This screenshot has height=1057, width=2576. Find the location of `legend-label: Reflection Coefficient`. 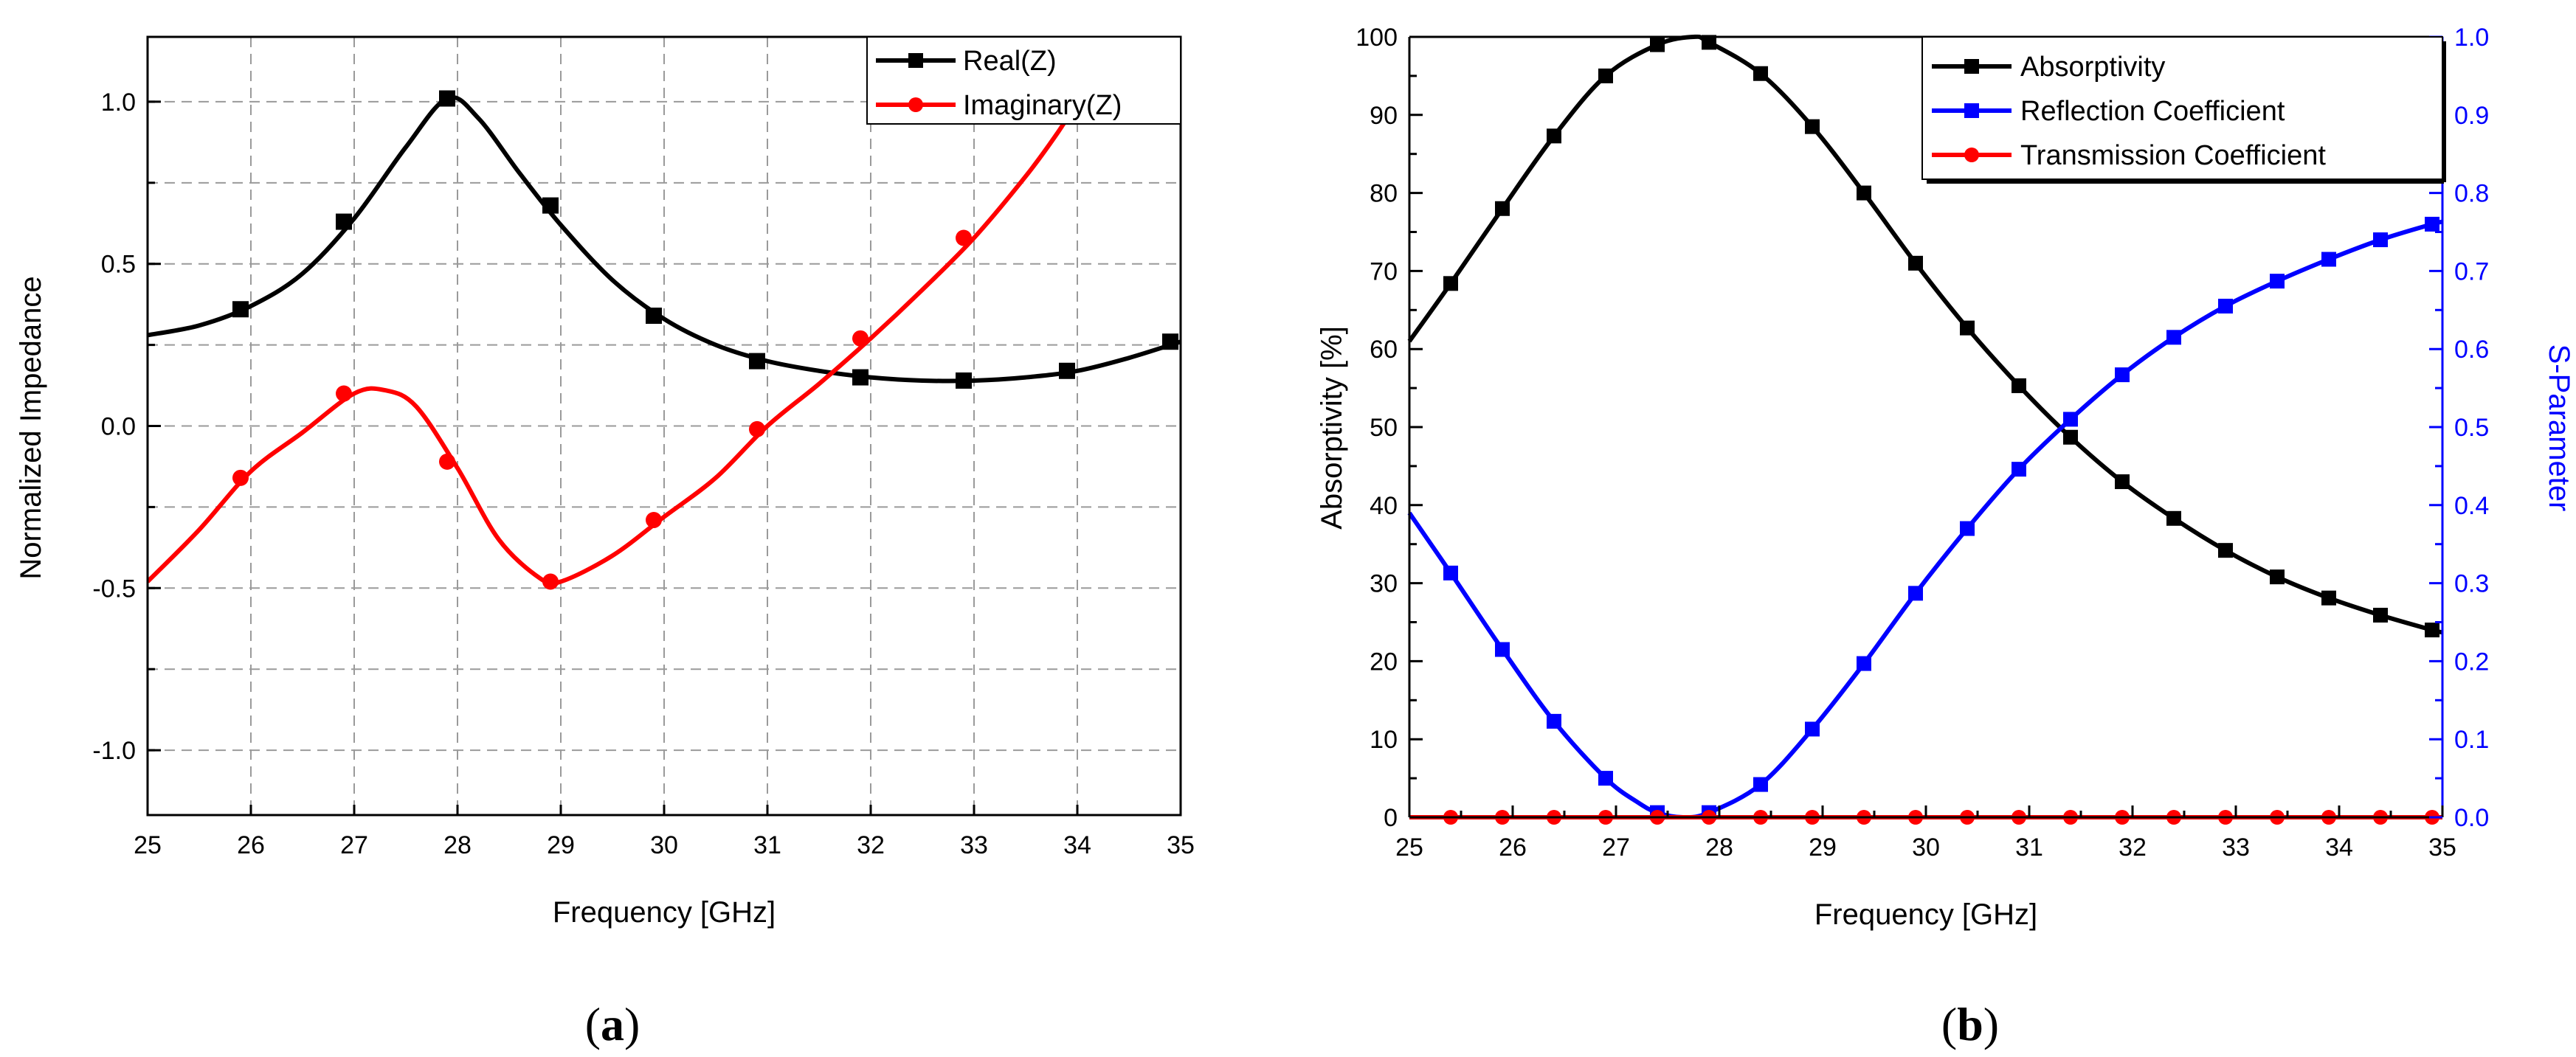

legend-label: Reflection Coefficient is located at coordinates (2152, 112).